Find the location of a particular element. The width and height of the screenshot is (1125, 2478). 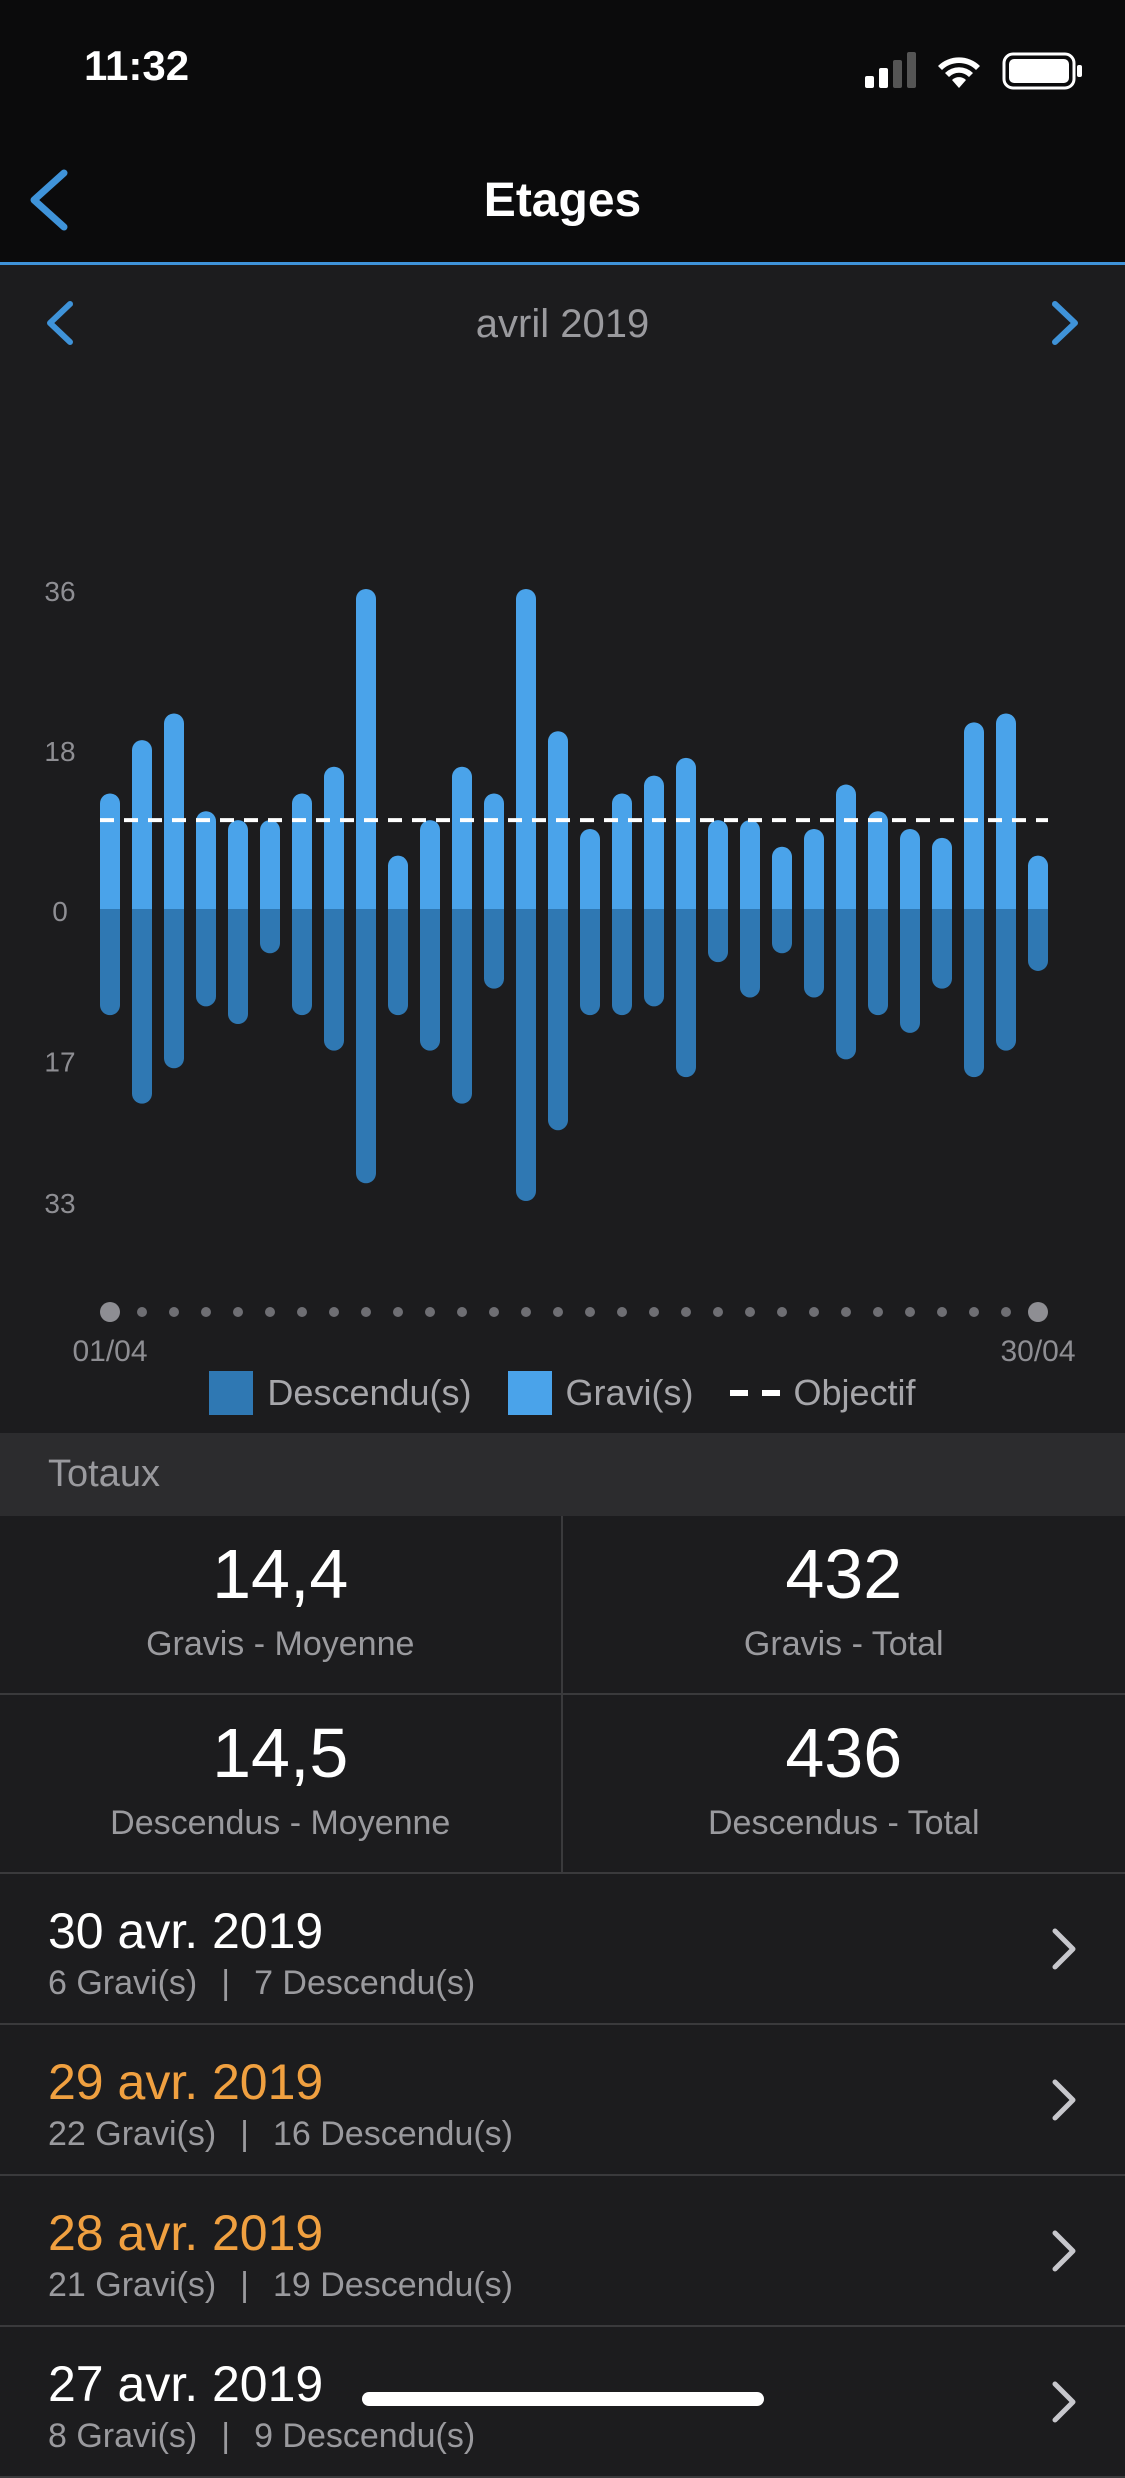

day-climbed: 22 Gravi(s) is located at coordinates (132, 2134).